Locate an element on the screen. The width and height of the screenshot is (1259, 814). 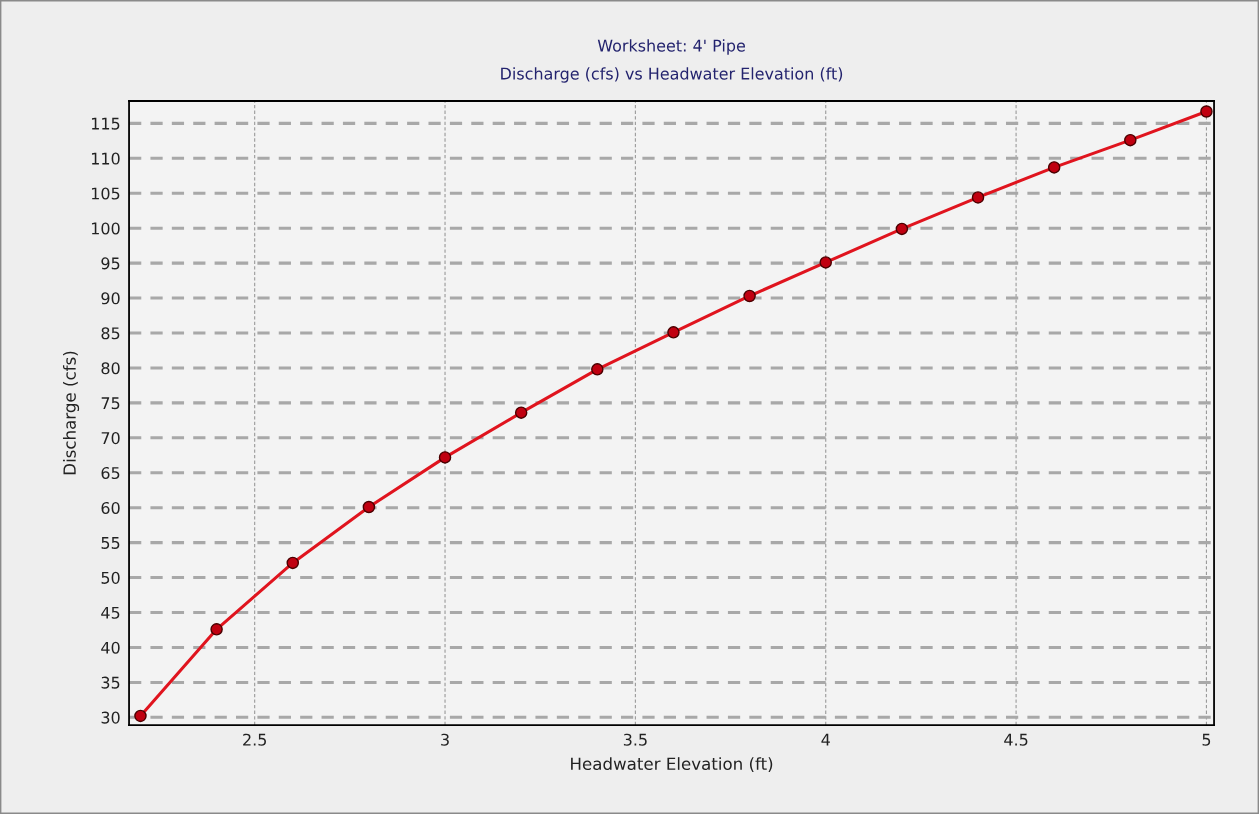
y-tick-label: 45 is located at coordinates (110, 612).